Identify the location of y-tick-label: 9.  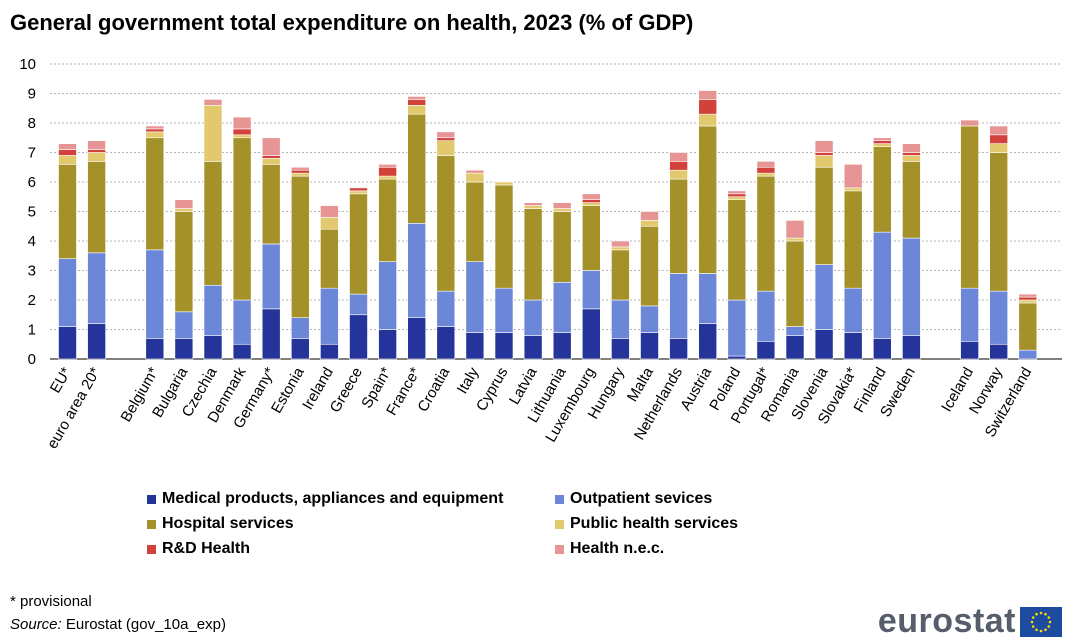
(32, 94).